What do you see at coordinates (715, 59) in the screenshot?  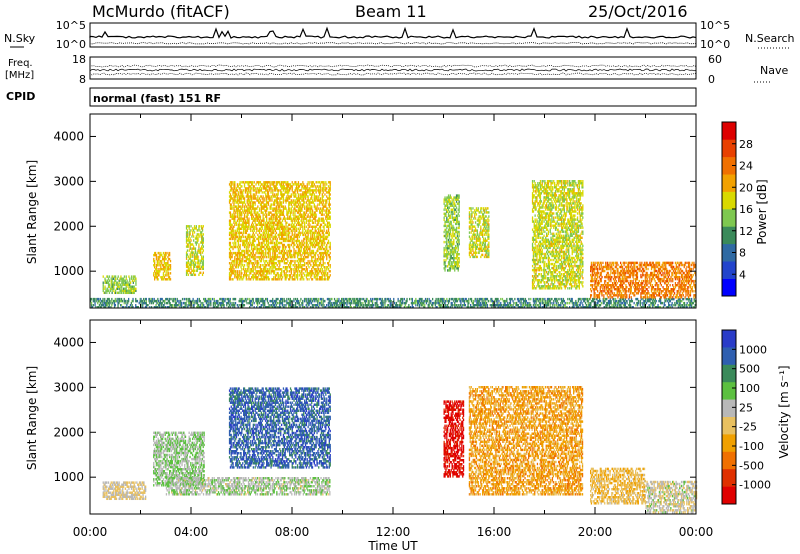 I see `freq-tick-right-top: 60` at bounding box center [715, 59].